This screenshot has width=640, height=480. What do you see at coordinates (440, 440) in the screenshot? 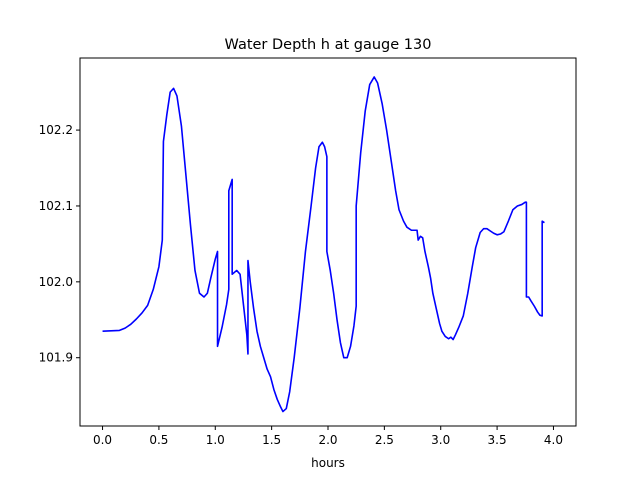
I see `x-tick-label: 3.0` at bounding box center [440, 440].